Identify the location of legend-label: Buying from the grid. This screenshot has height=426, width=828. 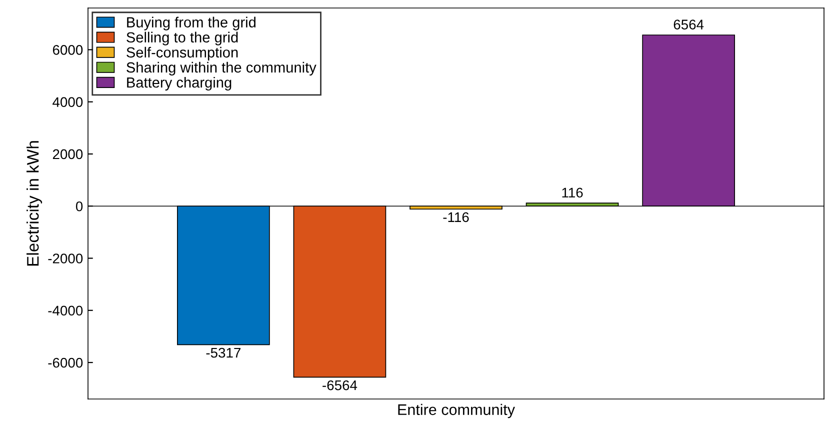
(191, 23).